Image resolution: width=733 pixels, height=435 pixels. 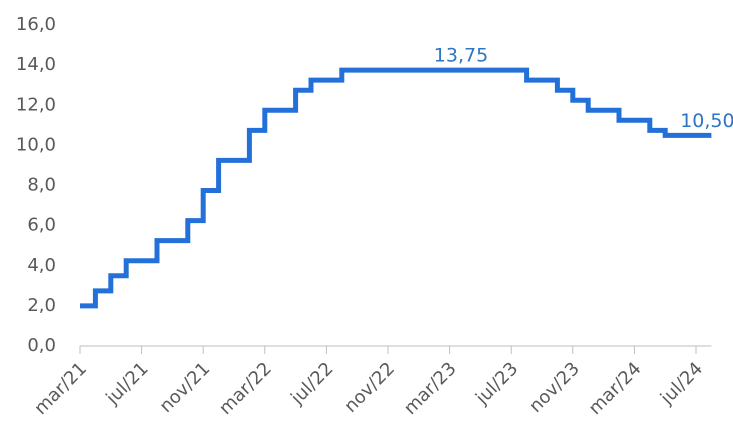 I want to click on x-tick-label: jul/21, so click(x=126, y=383).